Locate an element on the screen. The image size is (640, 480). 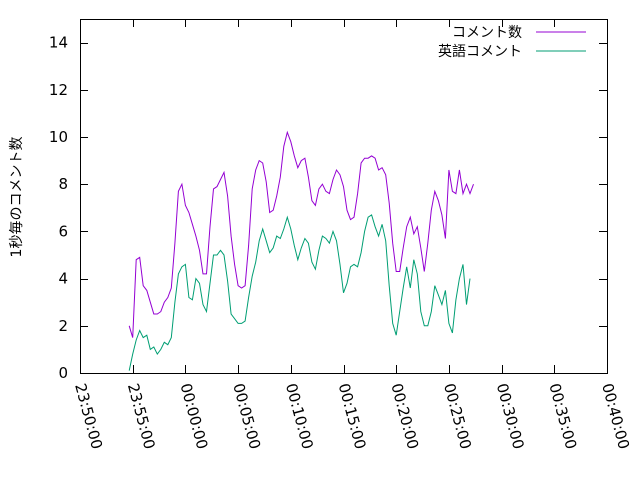
legend: コメント数 英語コメント is located at coordinates (512, 42).